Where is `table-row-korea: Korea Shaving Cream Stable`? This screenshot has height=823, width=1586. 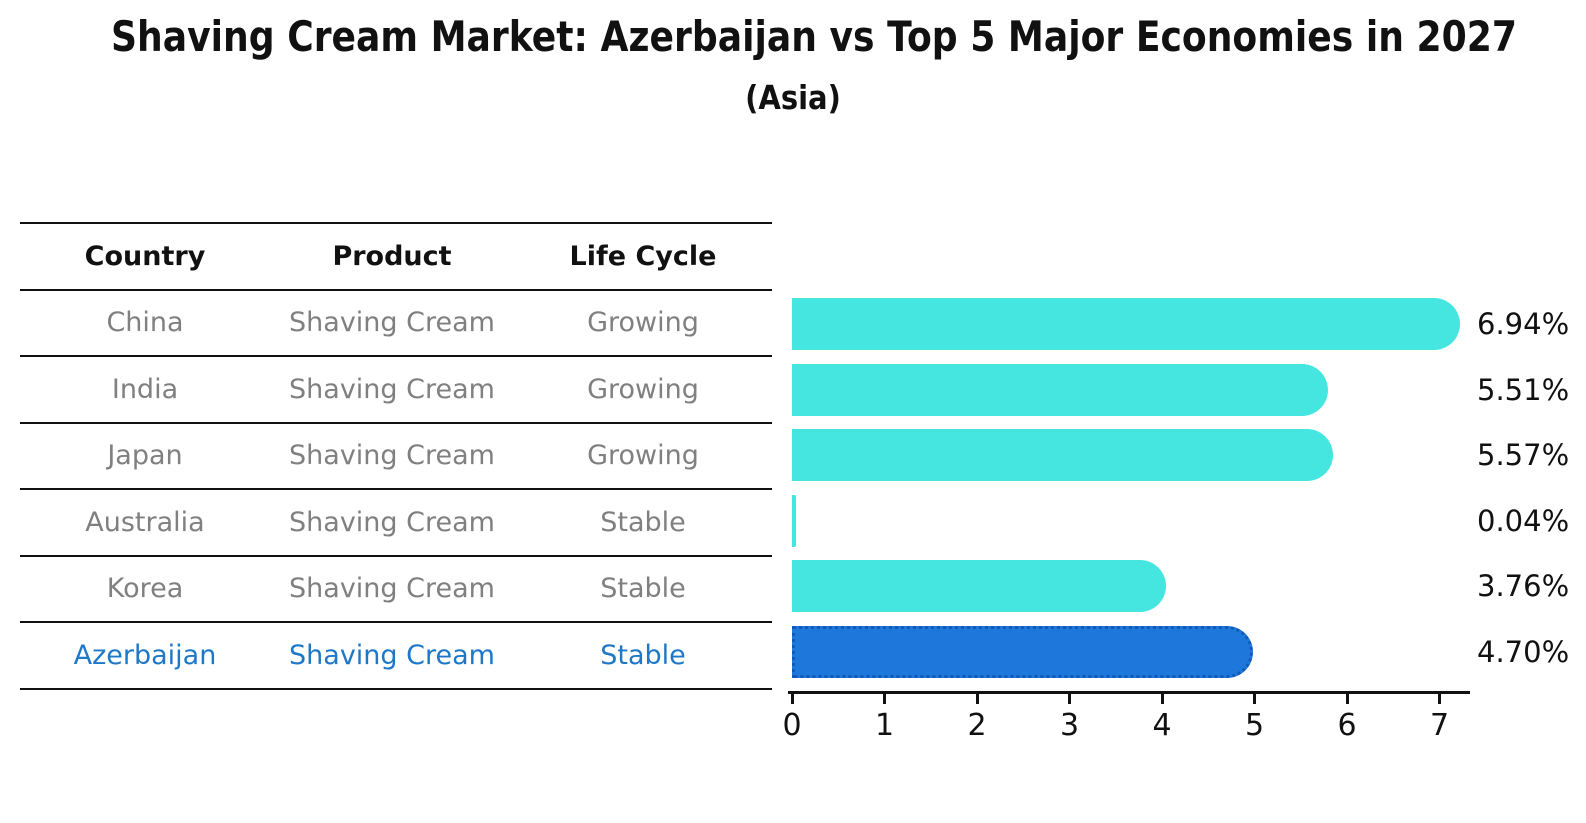
table-row-korea: Korea Shaving Cream Stable is located at coordinates (396, 590).